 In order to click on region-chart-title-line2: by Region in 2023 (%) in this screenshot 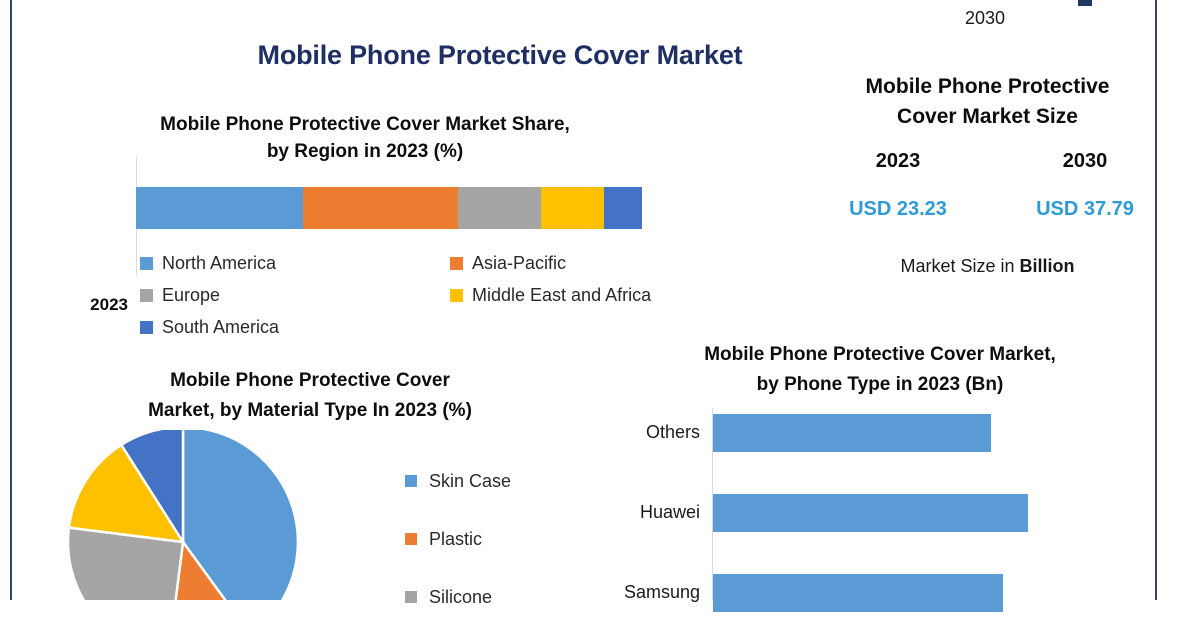, I will do `click(365, 151)`.